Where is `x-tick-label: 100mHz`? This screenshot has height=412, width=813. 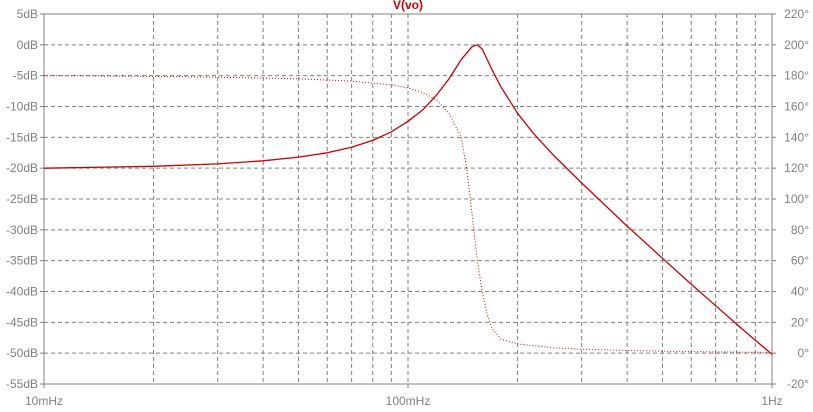
x-tick-label: 100mHz is located at coordinates (408, 401).